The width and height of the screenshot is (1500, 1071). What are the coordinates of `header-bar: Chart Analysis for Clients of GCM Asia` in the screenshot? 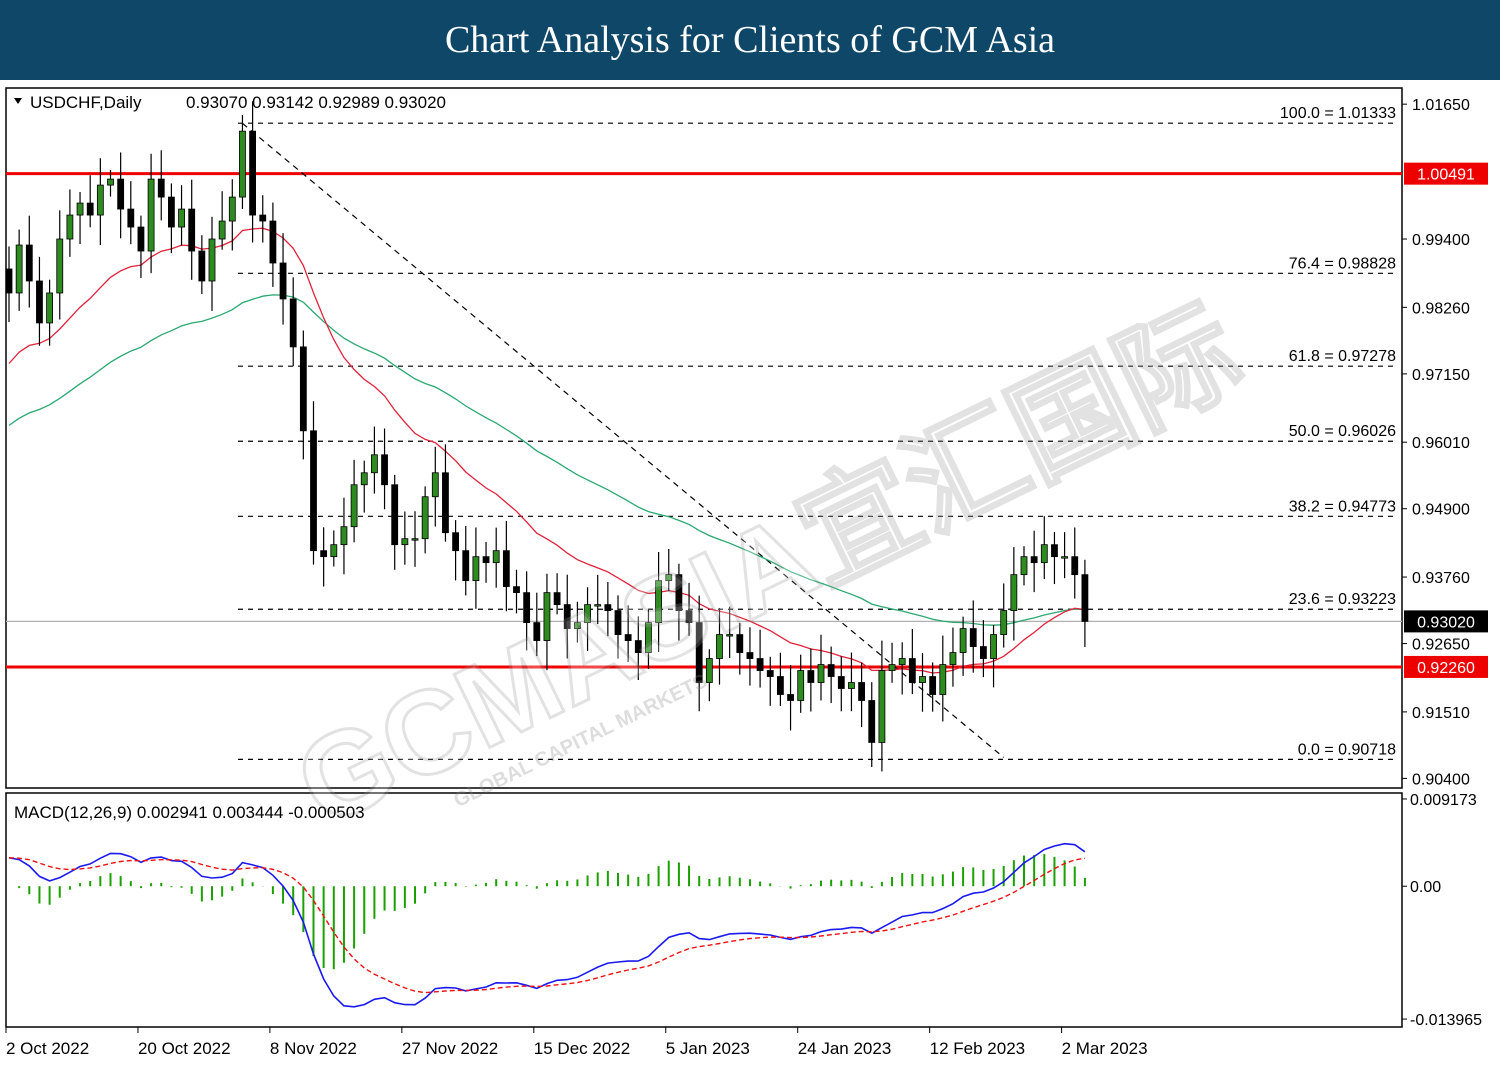 It's located at (750, 40).